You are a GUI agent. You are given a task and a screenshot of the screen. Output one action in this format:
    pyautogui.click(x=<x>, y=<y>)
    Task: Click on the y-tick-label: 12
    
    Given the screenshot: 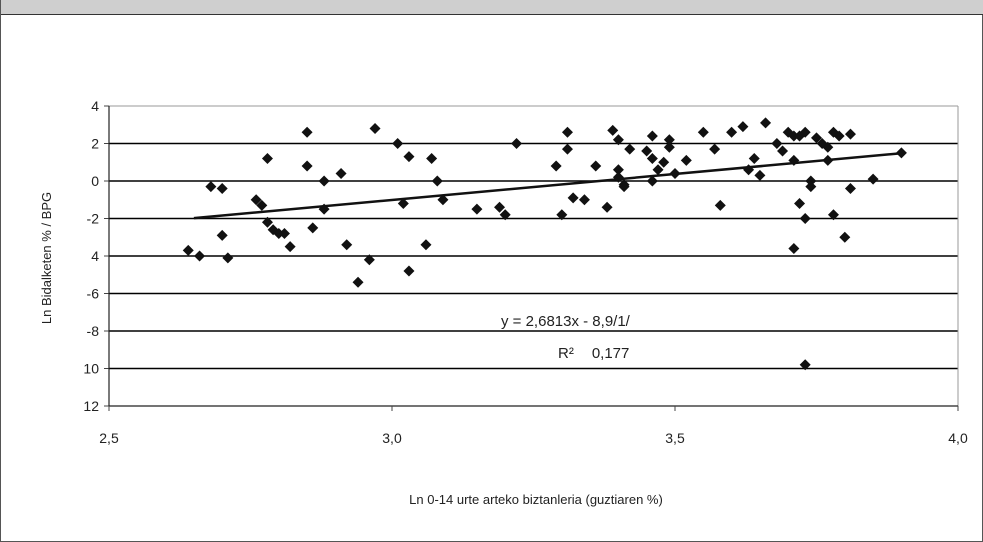 What is the action you would take?
    pyautogui.click(x=91, y=406)
    